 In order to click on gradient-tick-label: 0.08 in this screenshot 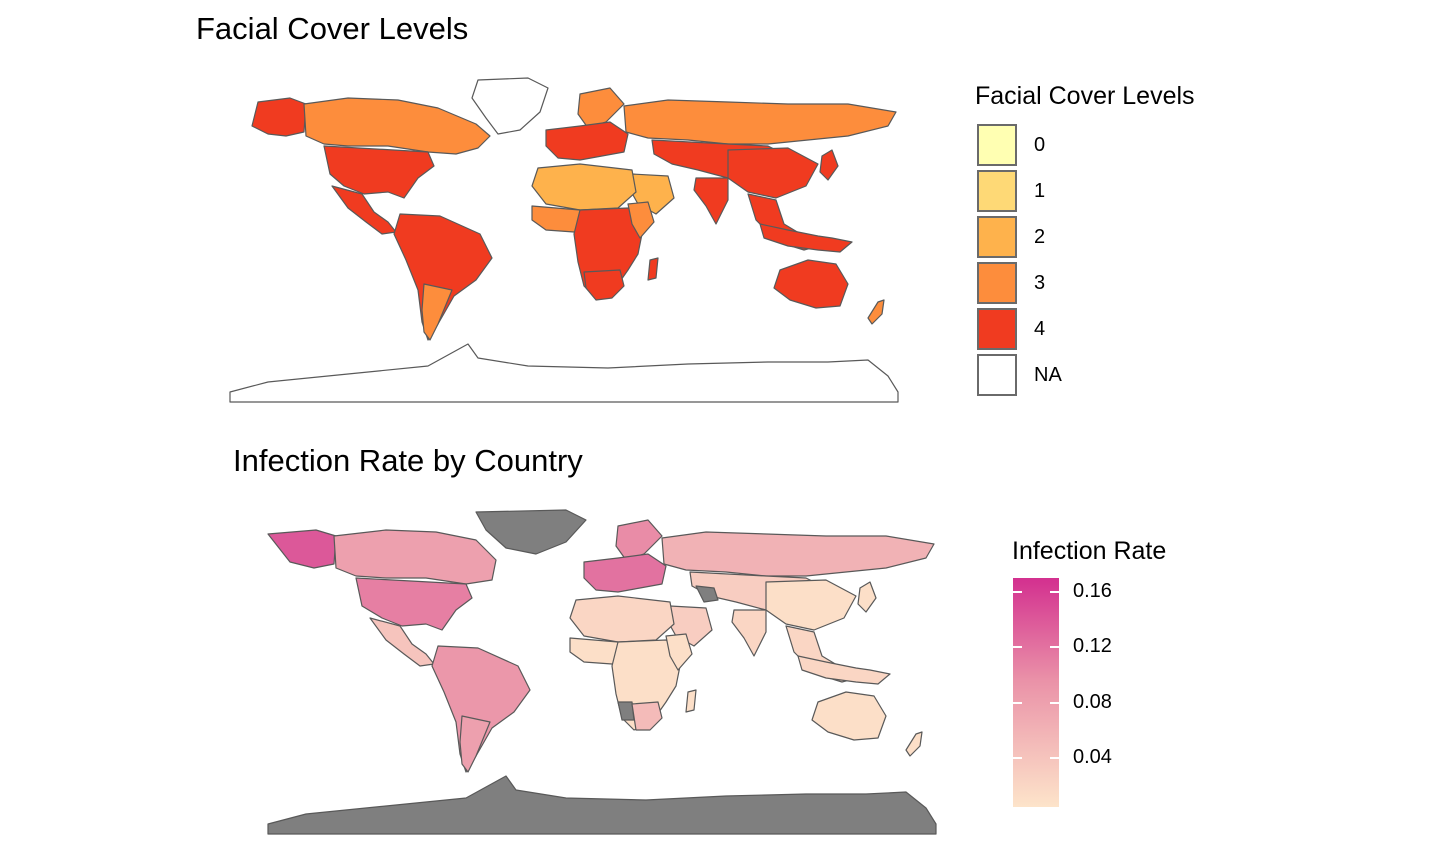, I will do `click(1092, 701)`.